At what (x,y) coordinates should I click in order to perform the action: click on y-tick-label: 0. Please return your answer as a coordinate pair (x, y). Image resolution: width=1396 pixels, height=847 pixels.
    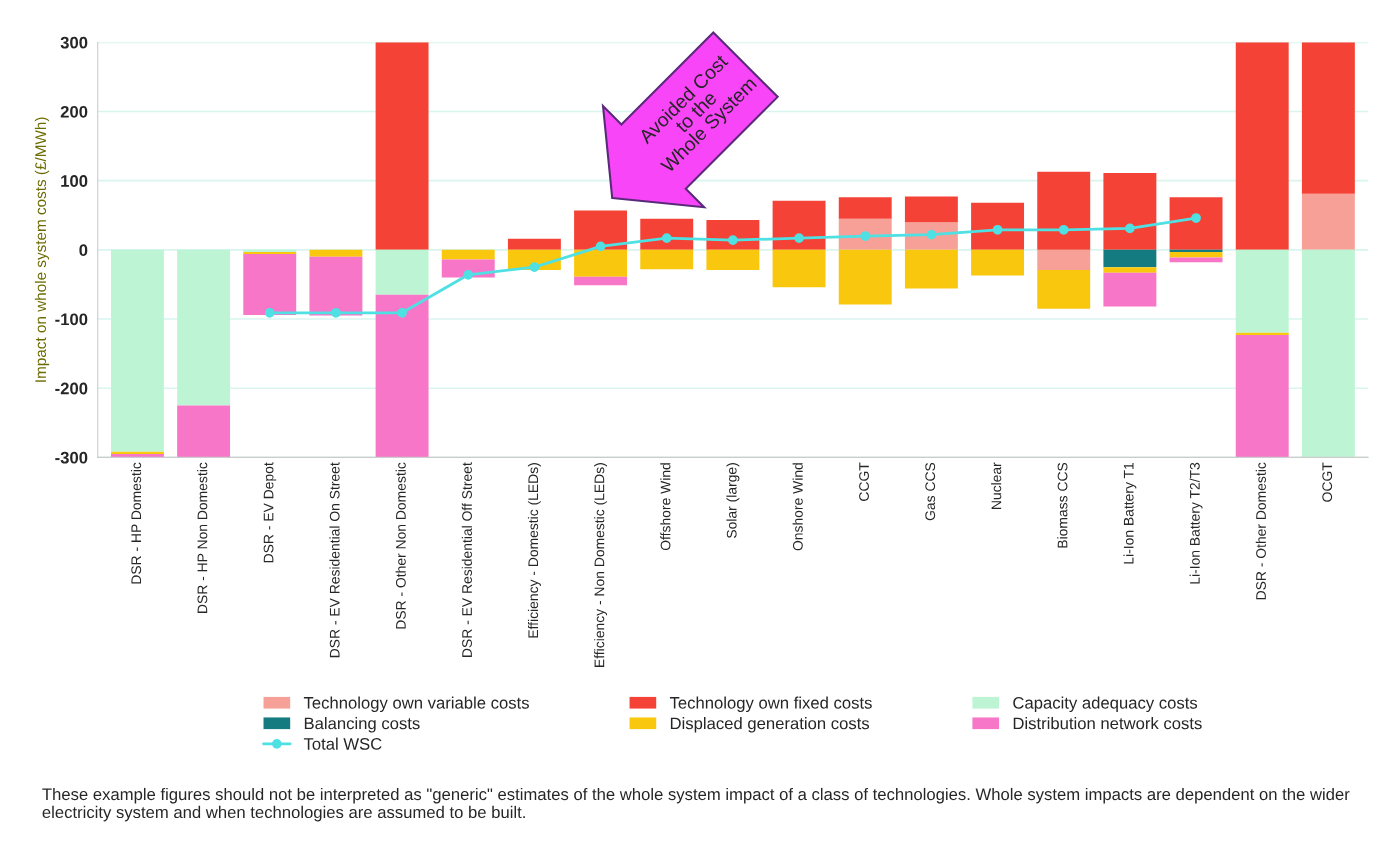
    Looking at the image, I should click on (83, 250).